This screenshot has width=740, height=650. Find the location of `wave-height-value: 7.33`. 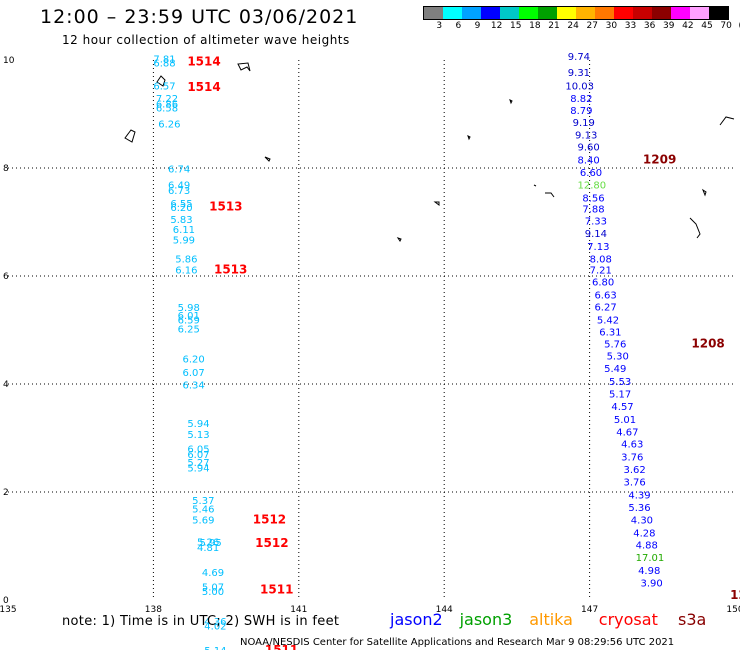

wave-height-value: 7.33 is located at coordinates (596, 222).